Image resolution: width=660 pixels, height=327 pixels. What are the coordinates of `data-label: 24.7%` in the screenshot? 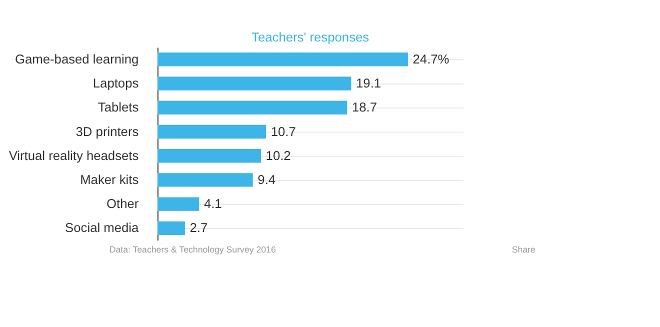 It's located at (431, 58).